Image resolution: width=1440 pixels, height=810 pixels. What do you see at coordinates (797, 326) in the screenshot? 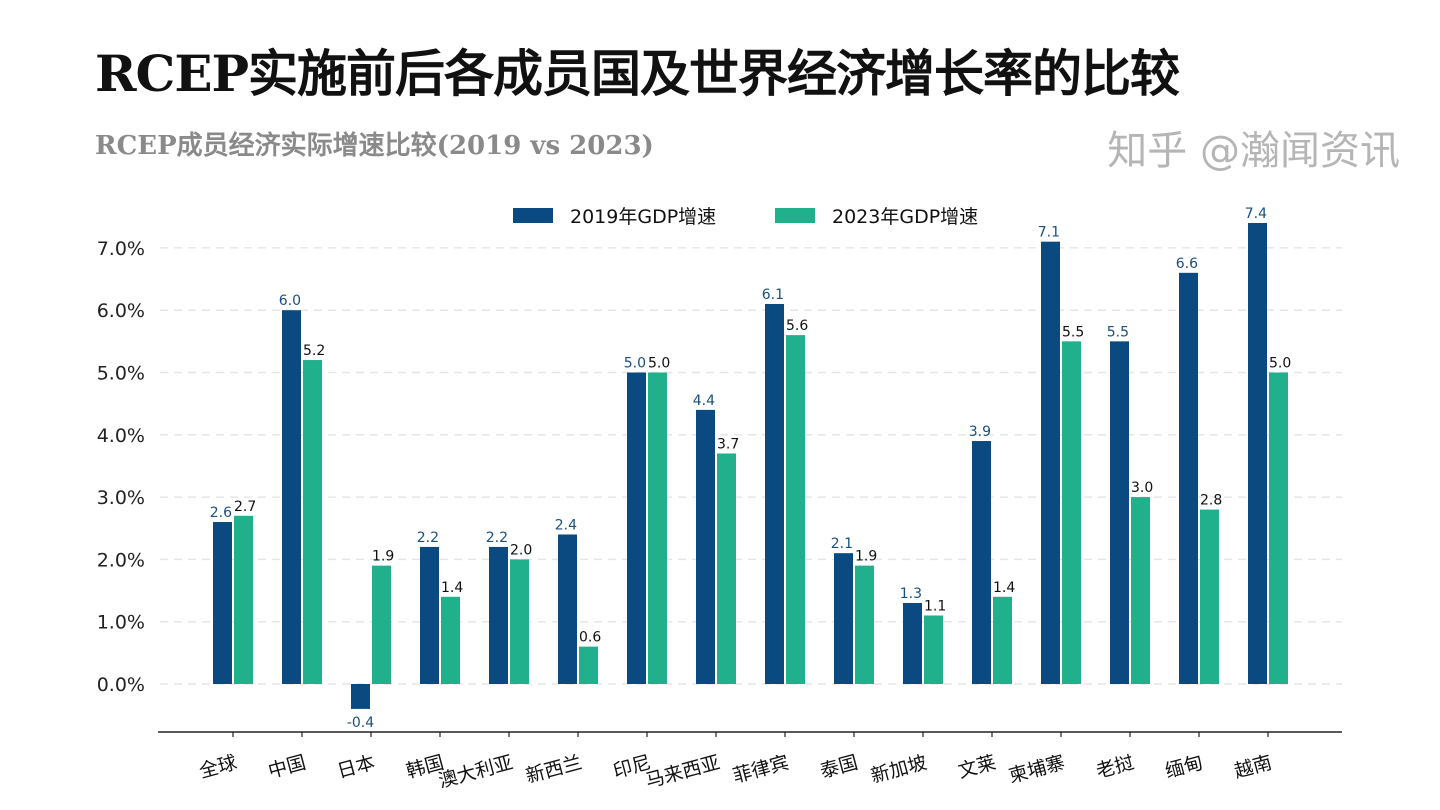
I see `data-label: 5.6` at bounding box center [797, 326].